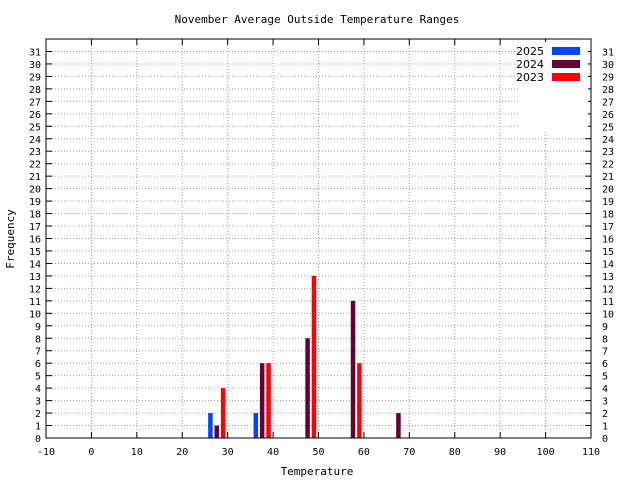 The image size is (640, 480). I want to click on y-tick-label-left: 7, so click(38, 352).